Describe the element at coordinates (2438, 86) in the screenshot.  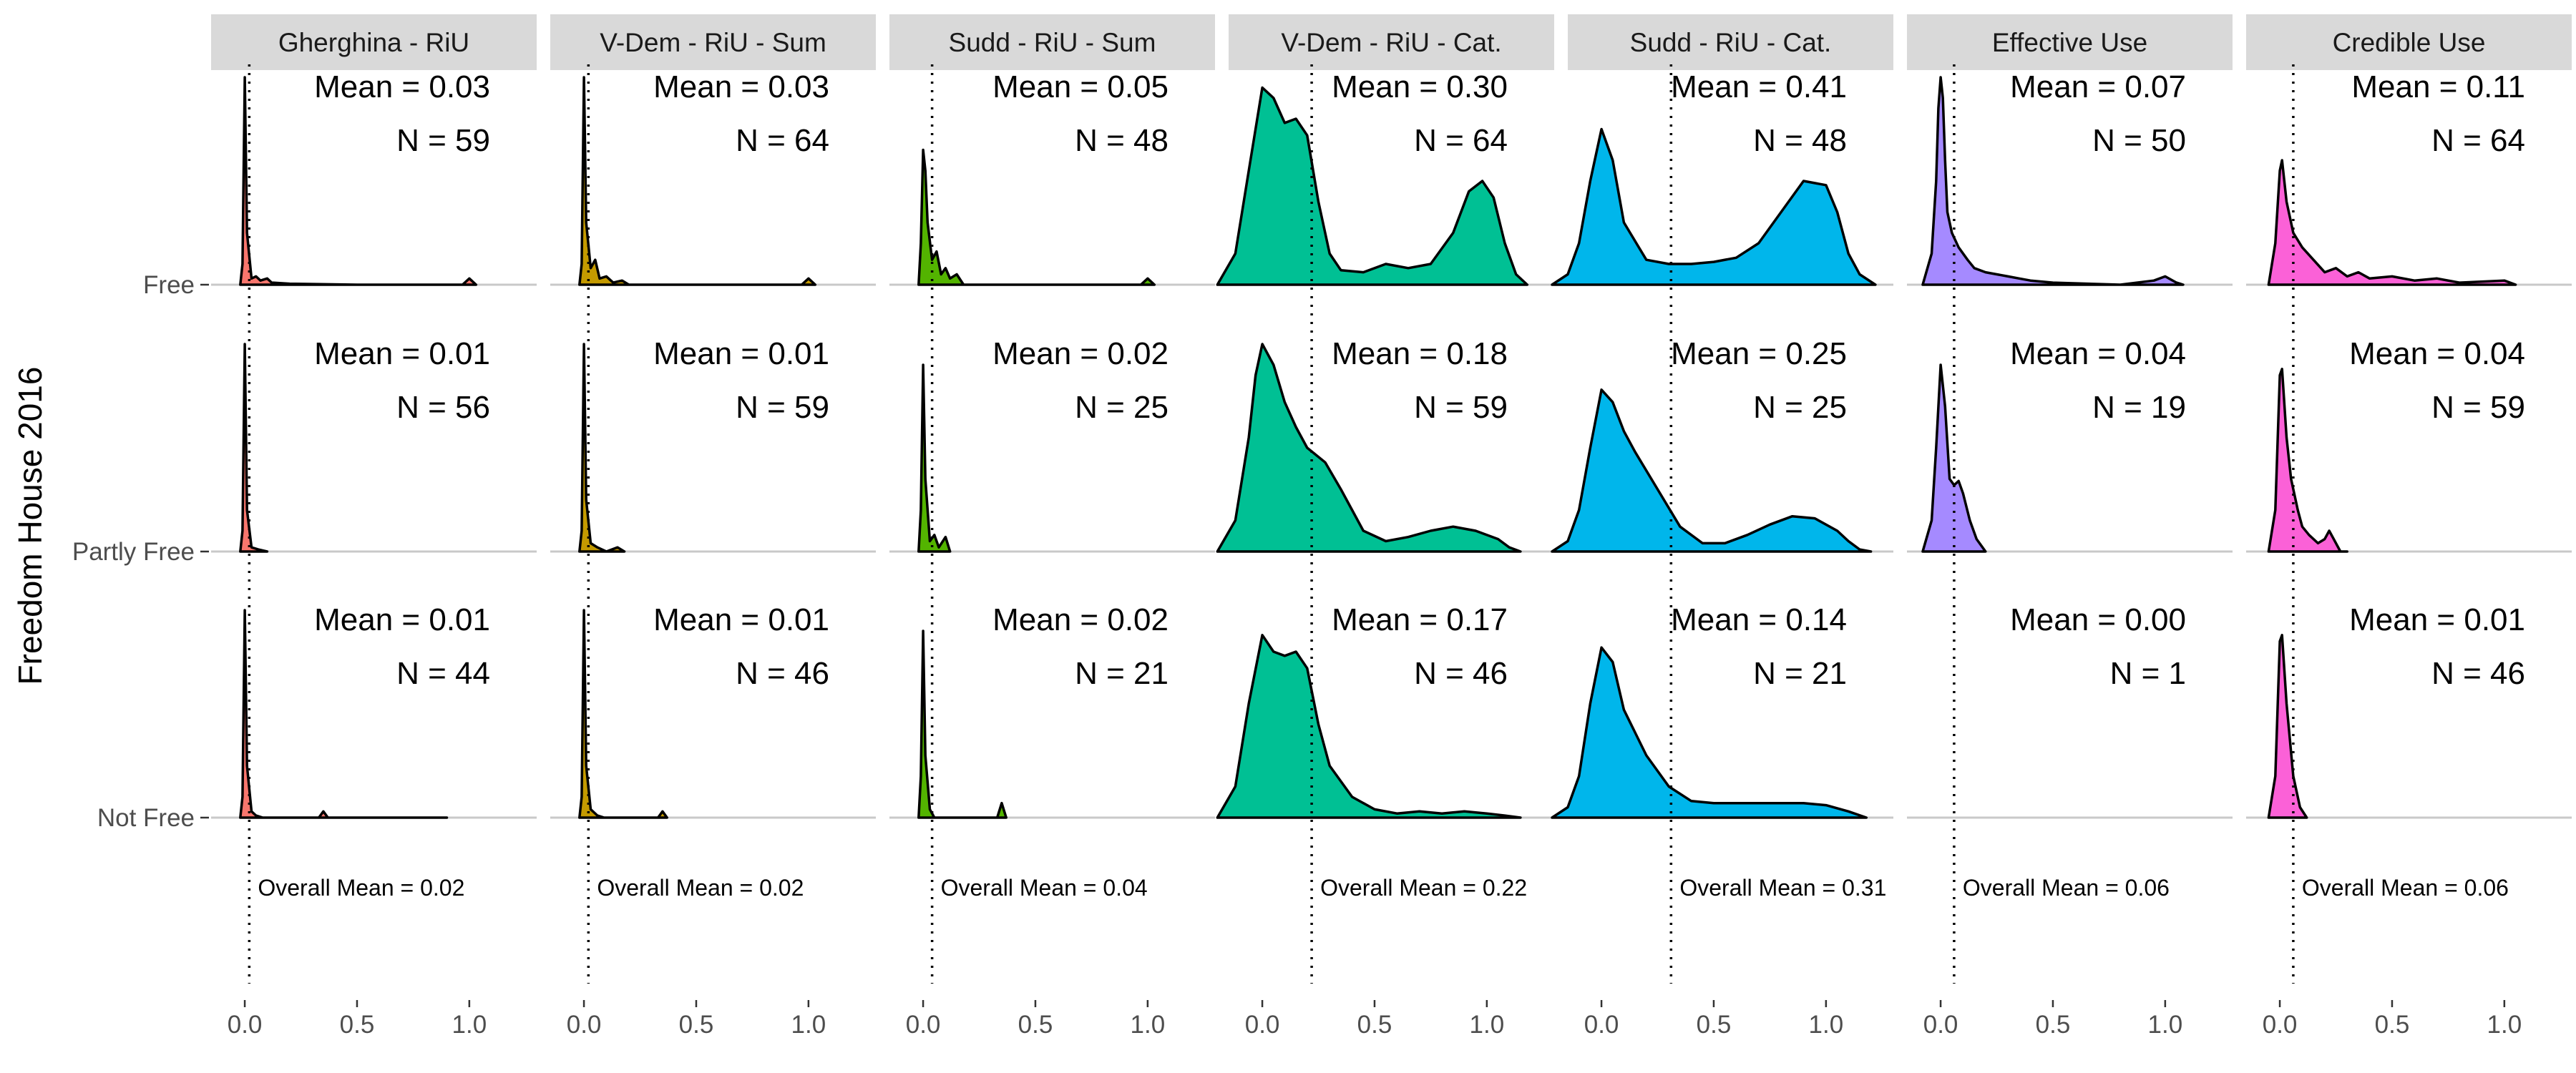
I see `mean-label: Mean = 0.11` at that location.